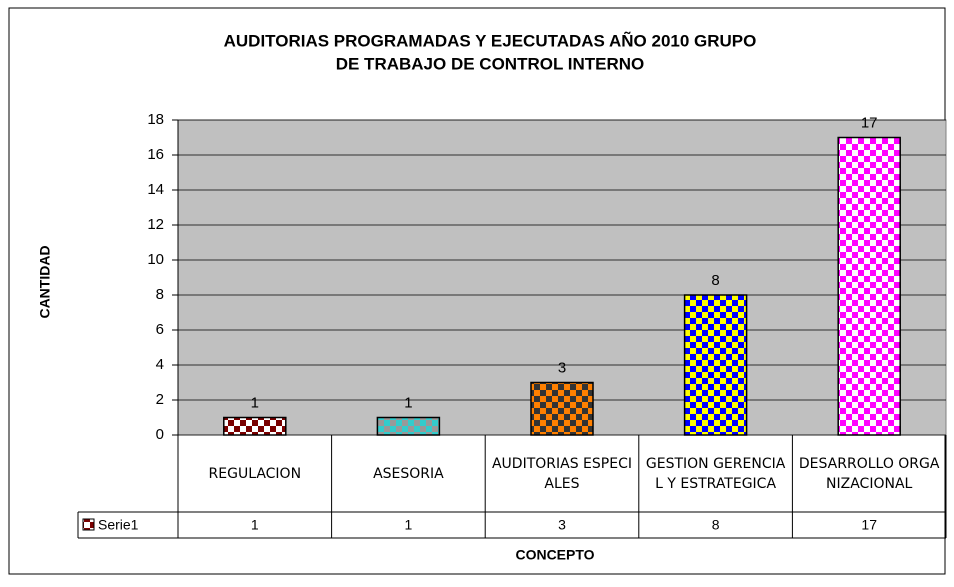 This screenshot has width=954, height=587. What do you see at coordinates (562, 525) in the screenshot?
I see `table-value: 3` at bounding box center [562, 525].